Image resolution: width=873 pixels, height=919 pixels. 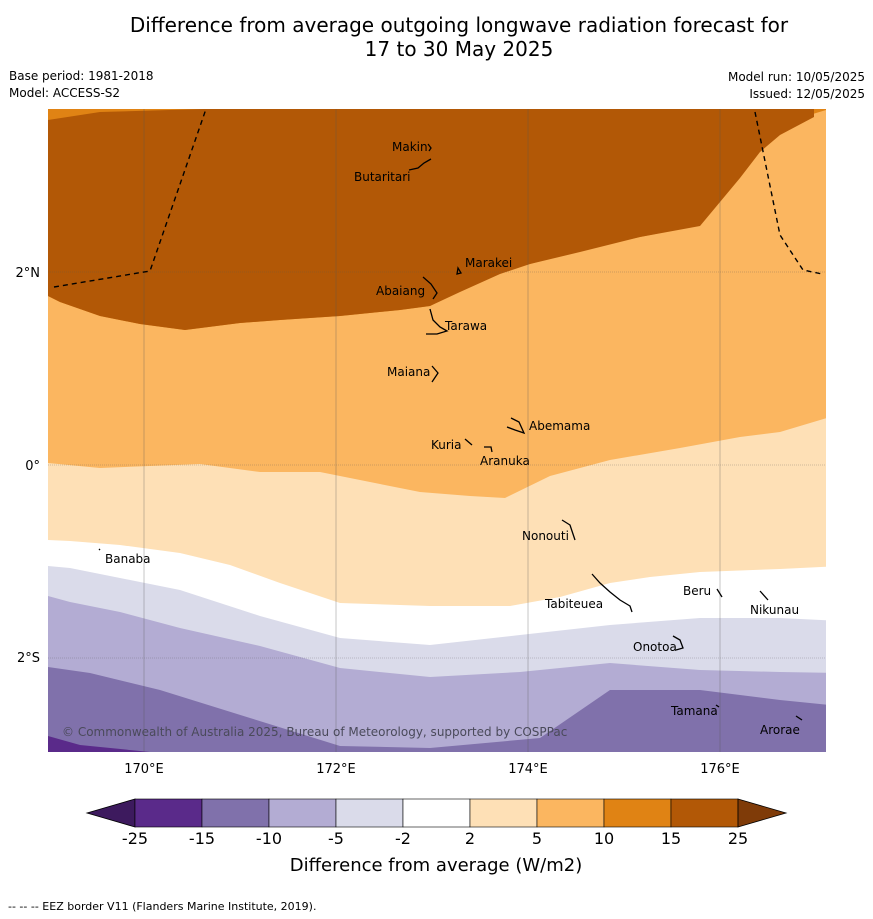 I want to click on island-aranuka, so click(x=488, y=449).